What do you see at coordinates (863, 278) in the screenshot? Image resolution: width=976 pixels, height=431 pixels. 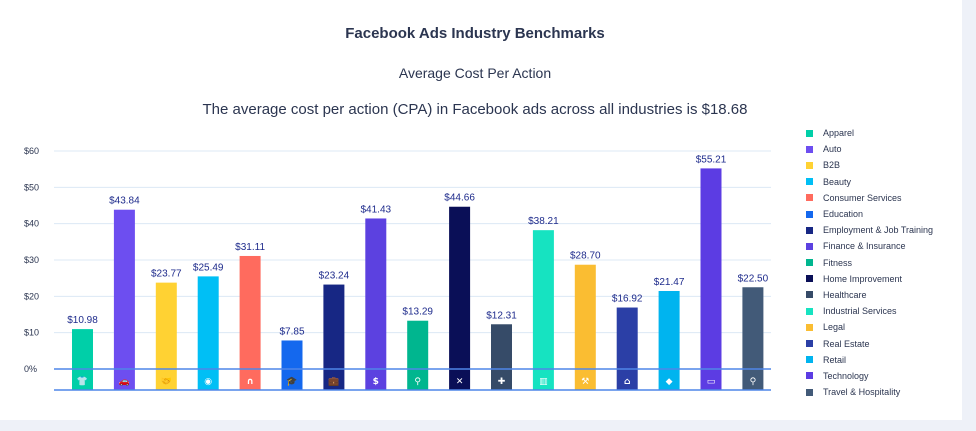 I see `legend-label: Home Improvement` at bounding box center [863, 278].